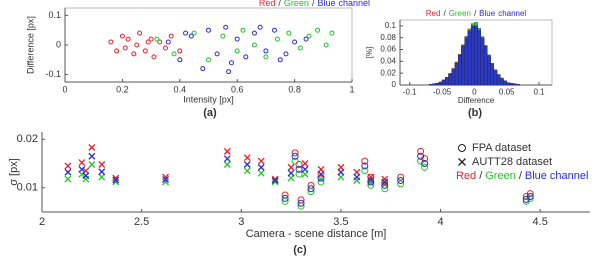 This screenshot has width=597, height=262. Describe the element at coordinates (536, 176) in the screenshot. I see `legend-entry: Blue` at that location.